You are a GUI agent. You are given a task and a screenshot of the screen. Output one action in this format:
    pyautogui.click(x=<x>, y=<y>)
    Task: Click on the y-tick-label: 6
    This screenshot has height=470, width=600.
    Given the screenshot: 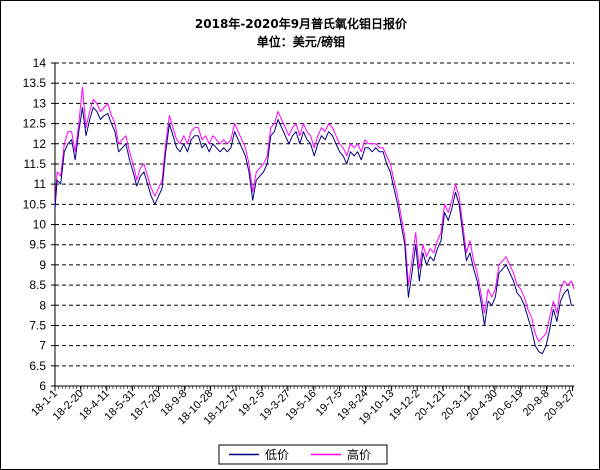 What is the action you would take?
    pyautogui.click(x=42, y=386)
    